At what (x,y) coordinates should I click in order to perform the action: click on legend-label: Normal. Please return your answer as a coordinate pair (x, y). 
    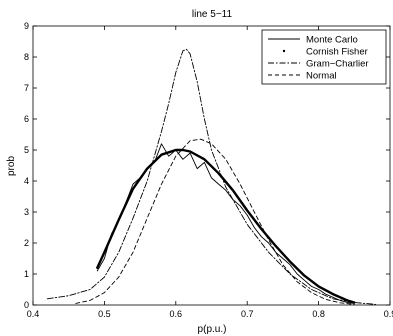
    Looking at the image, I should click on (321, 76).